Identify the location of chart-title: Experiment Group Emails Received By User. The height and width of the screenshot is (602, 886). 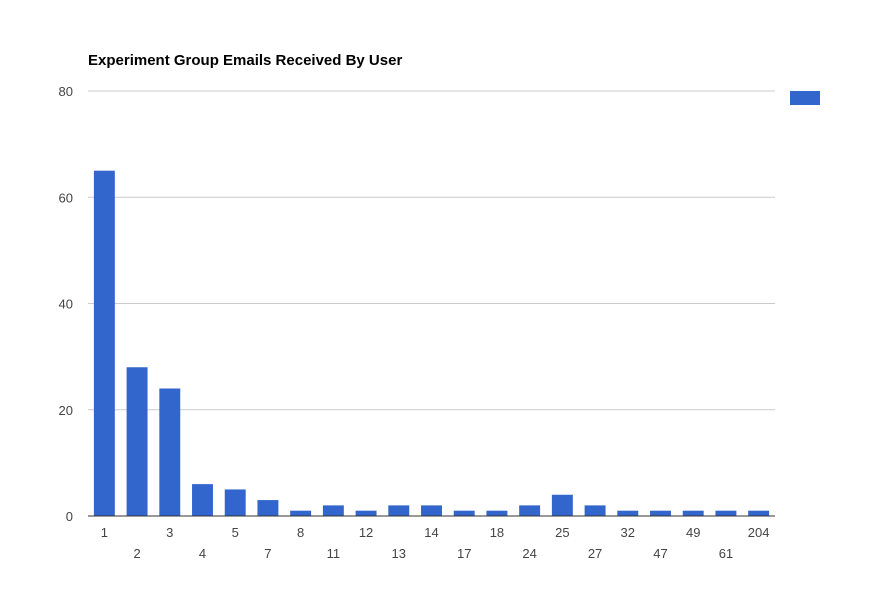
(245, 60).